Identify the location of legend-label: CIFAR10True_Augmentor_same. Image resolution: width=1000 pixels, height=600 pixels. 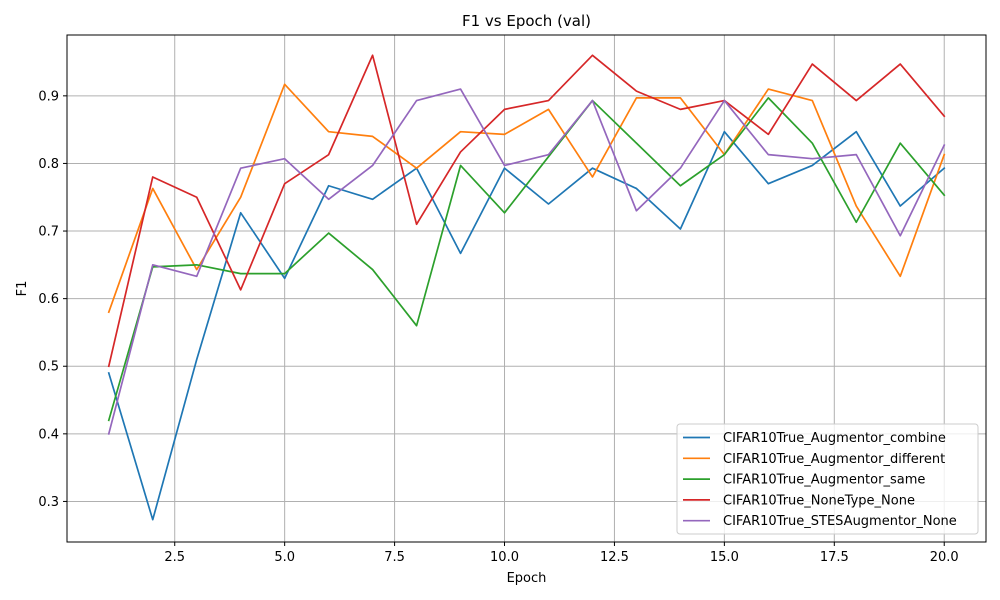
(824, 480).